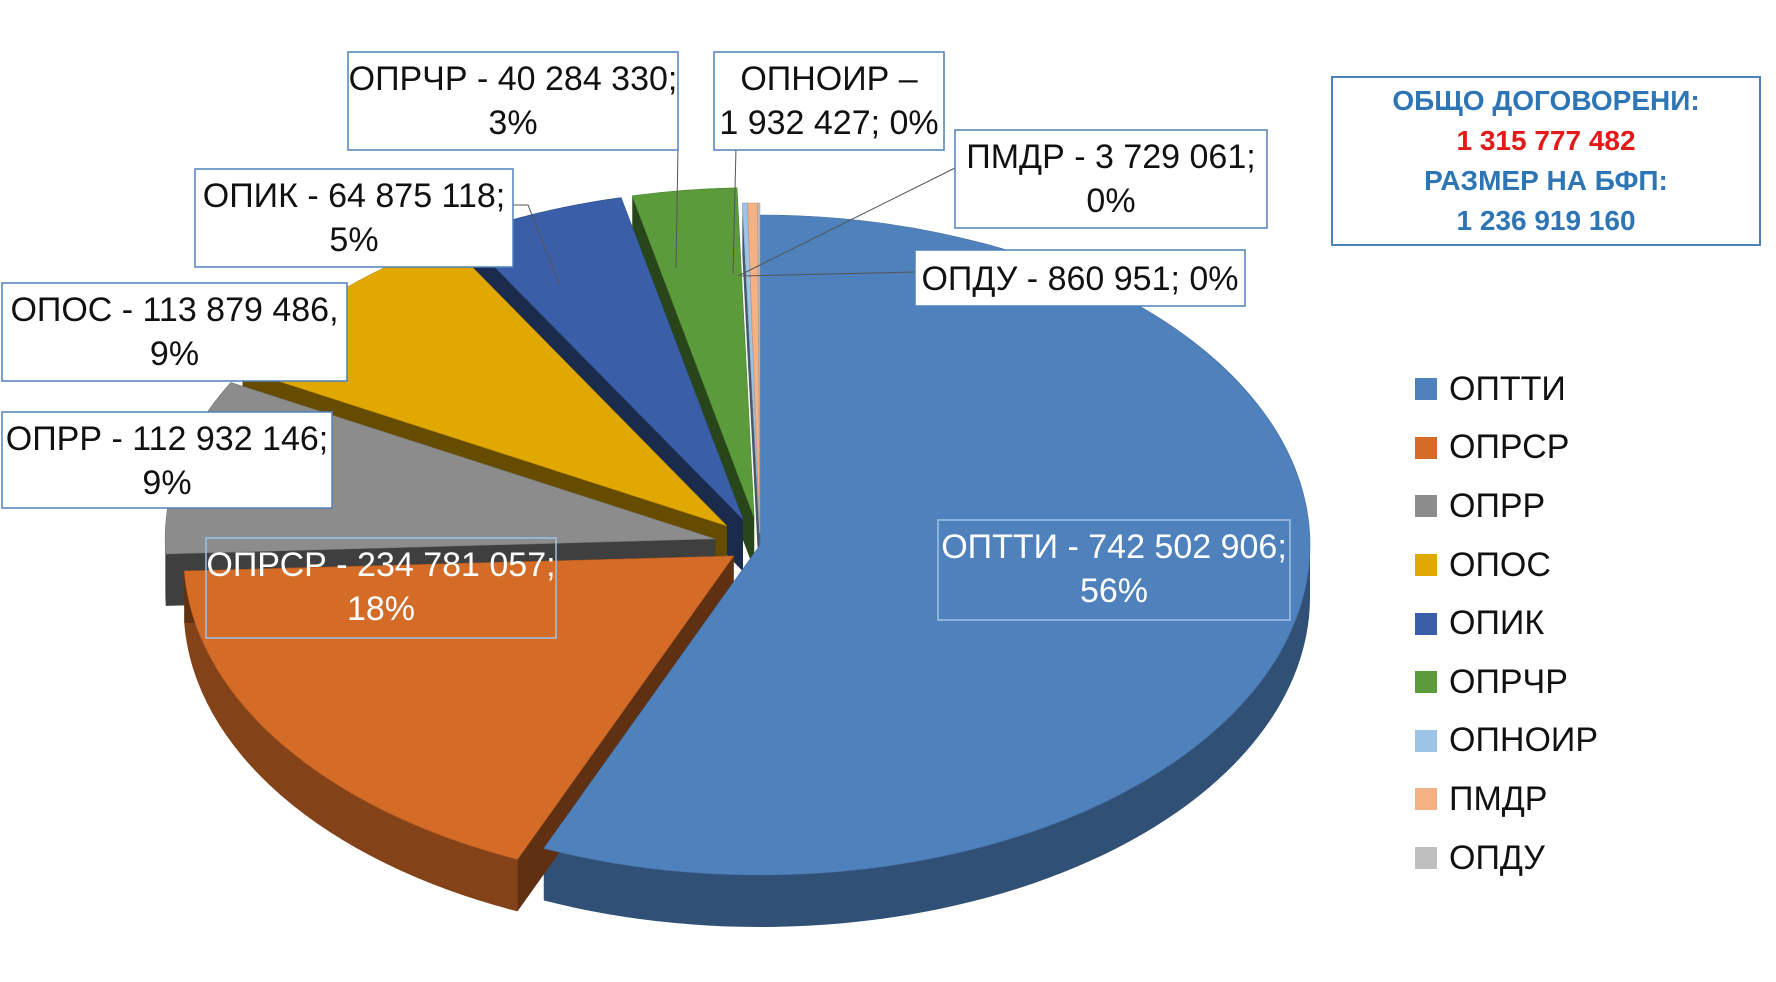 Image resolution: width=1776 pixels, height=982 pixels. I want to click on leader-line-ОПРЧР, so click(677, 208).